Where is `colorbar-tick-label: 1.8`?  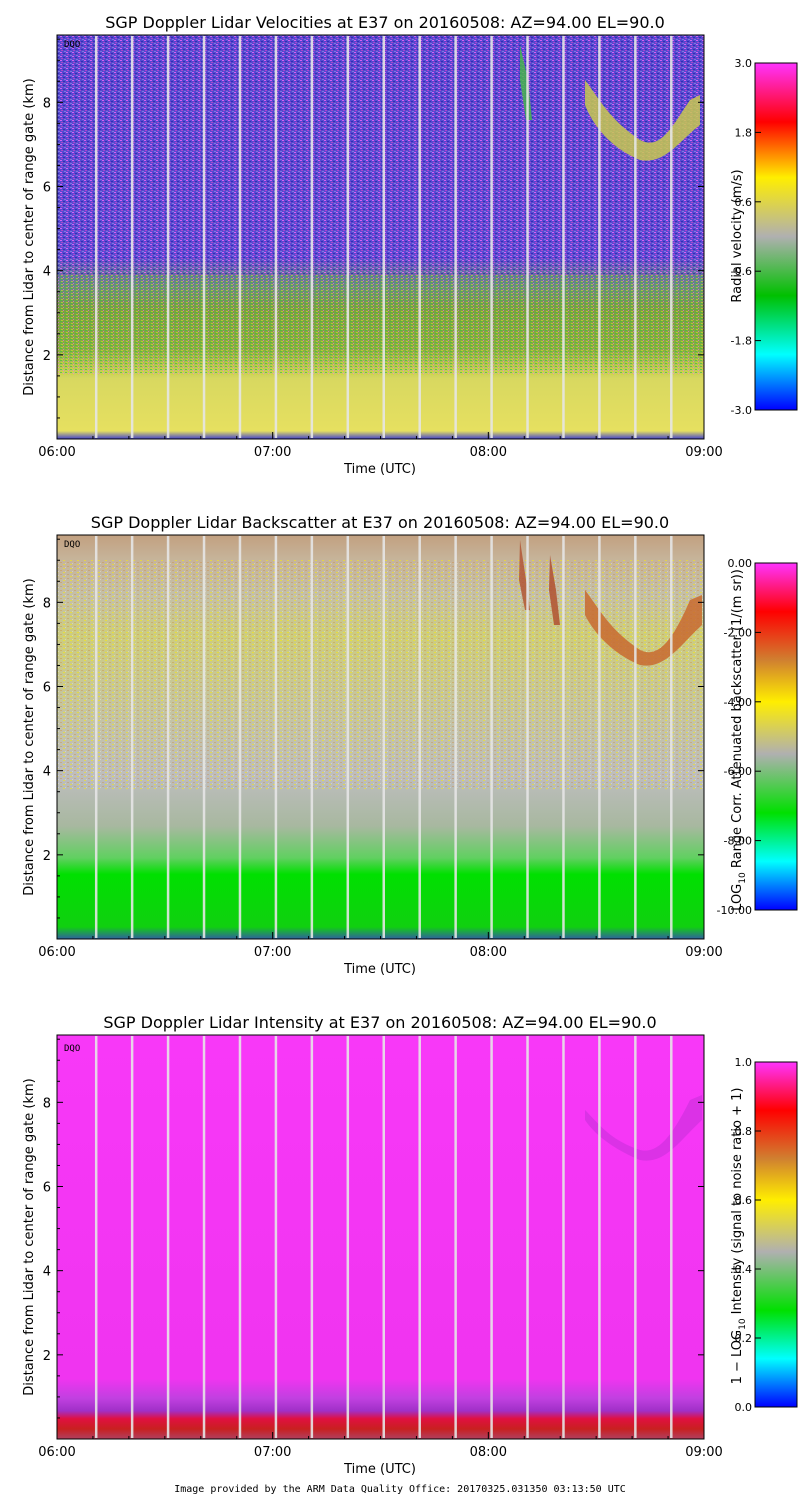 colorbar-tick-label: 1.8 is located at coordinates (744, 132).